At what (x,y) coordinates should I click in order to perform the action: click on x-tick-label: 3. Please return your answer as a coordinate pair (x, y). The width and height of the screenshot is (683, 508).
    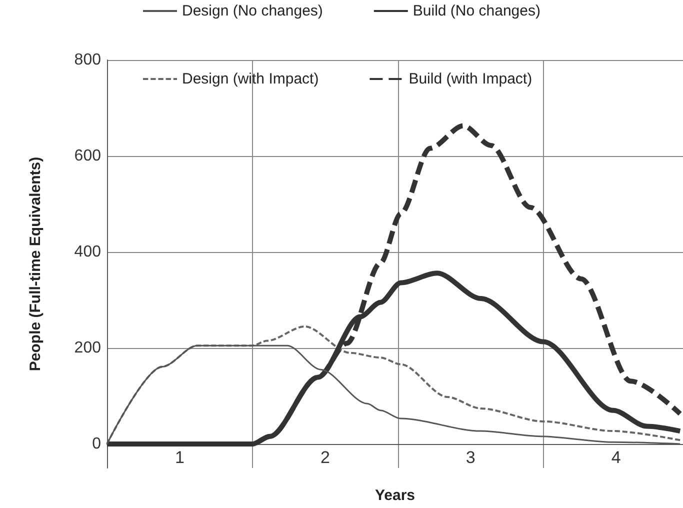
    Looking at the image, I should click on (471, 457).